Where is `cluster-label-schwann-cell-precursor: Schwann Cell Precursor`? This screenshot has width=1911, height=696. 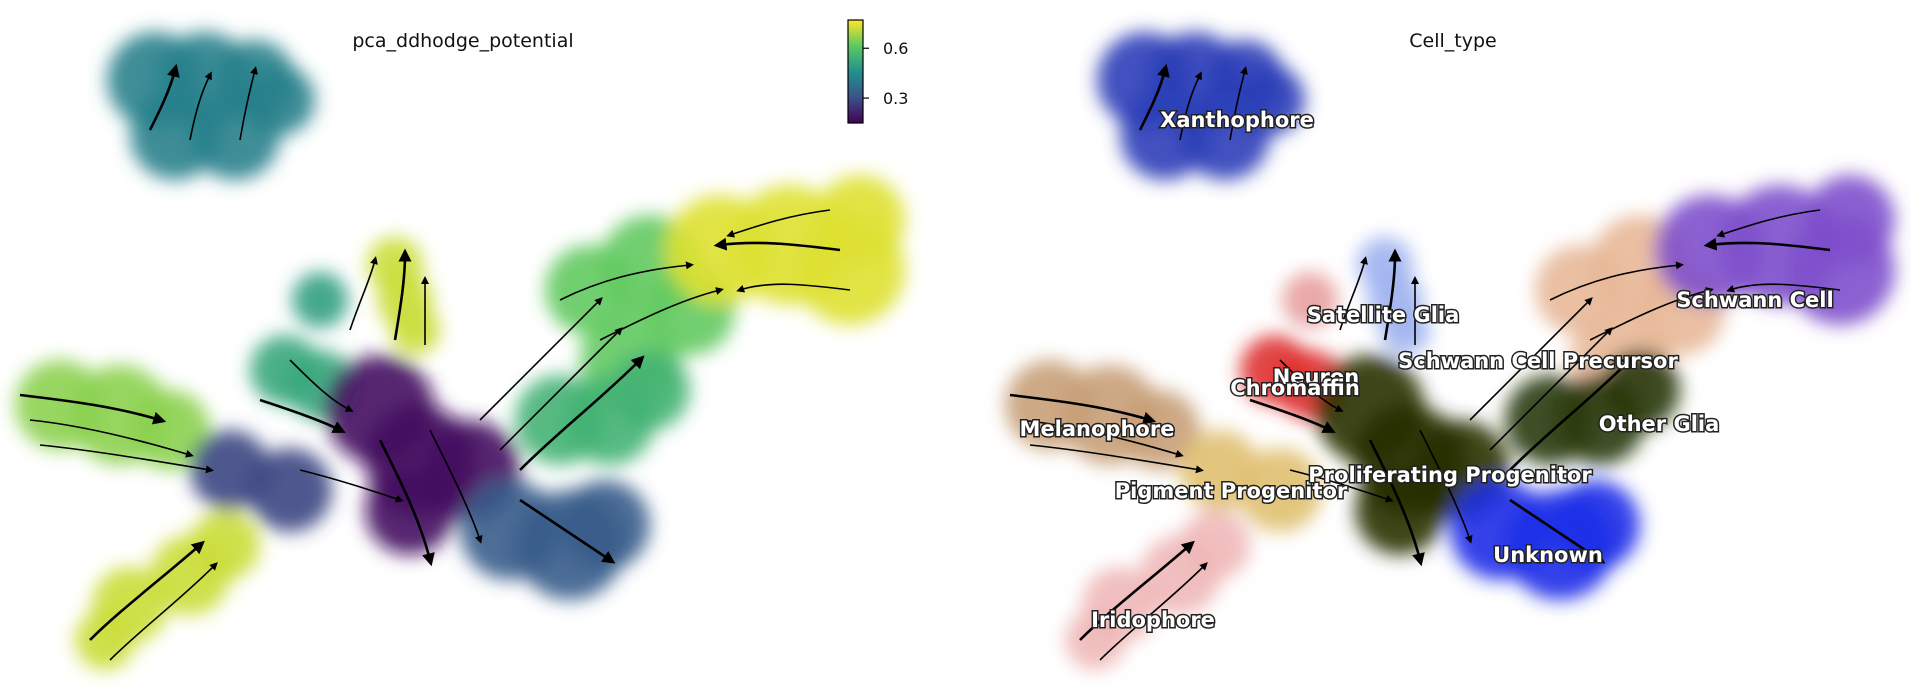
cluster-label-schwann-cell-precursor: Schwann Cell Precursor is located at coordinates (1538, 361).